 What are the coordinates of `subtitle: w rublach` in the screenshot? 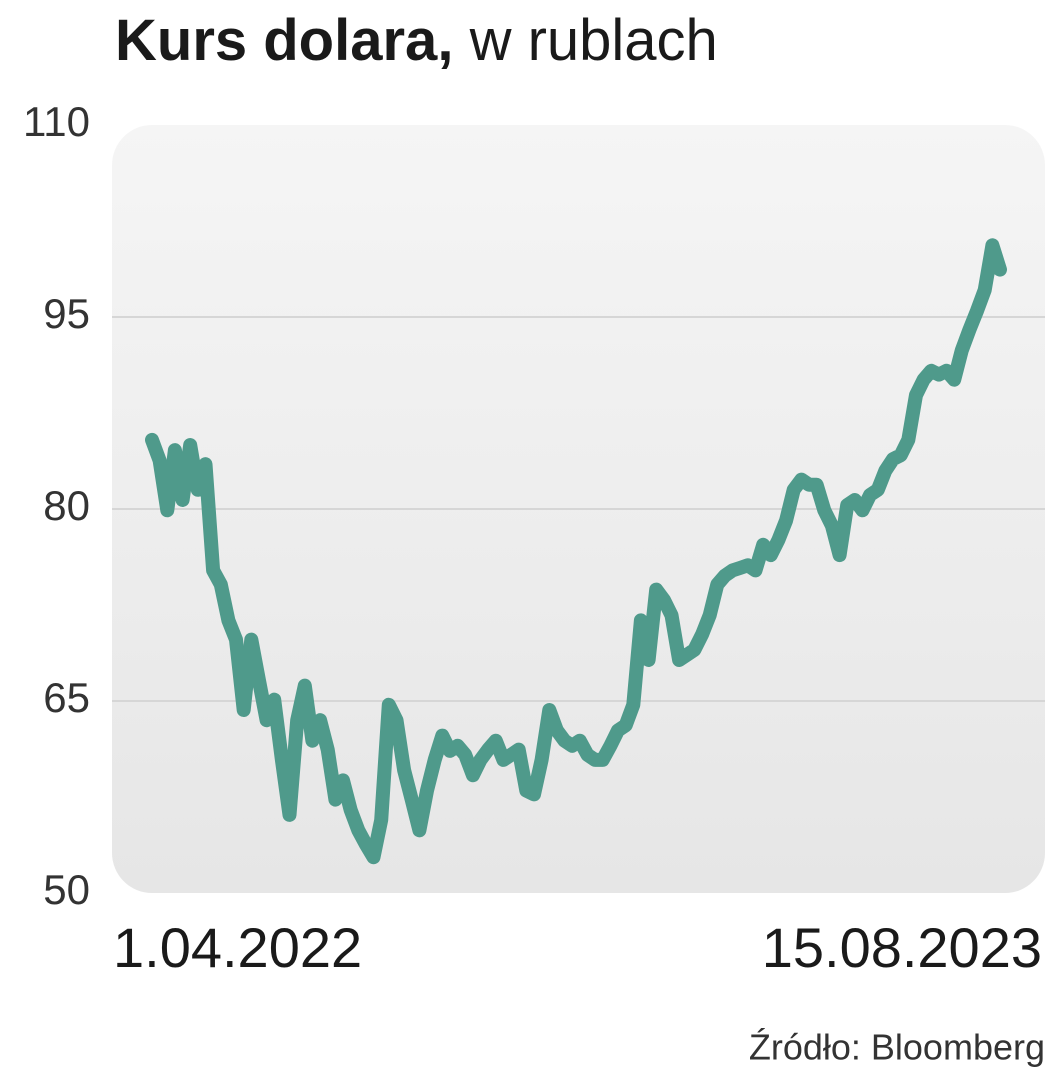 It's located at (593, 40).